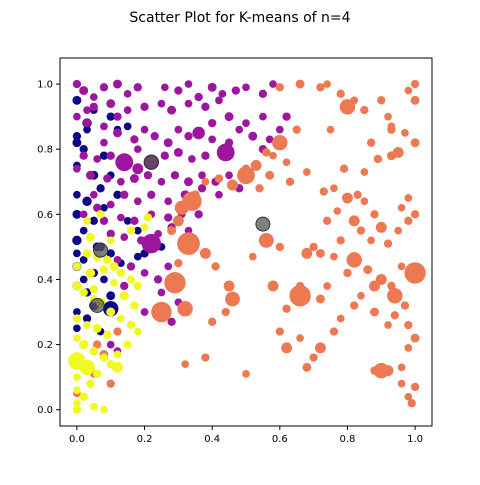 Image resolution: width=480 pixels, height=485 pixels. I want to click on x-tick-label: 0.8, so click(348, 439).